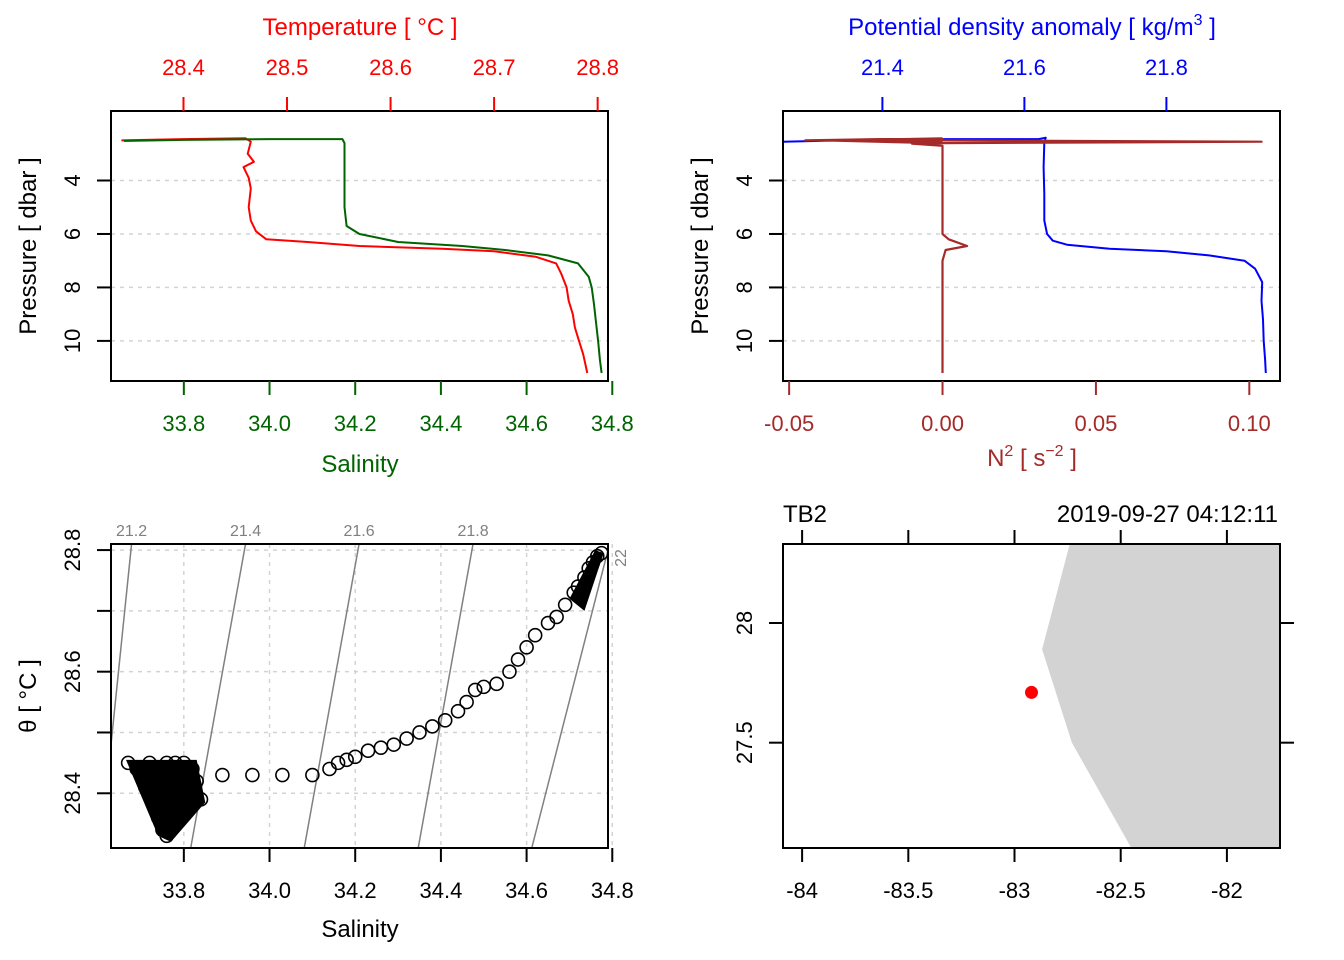 The height and width of the screenshot is (960, 1344). Describe the element at coordinates (1029, 458) in the screenshot. I see `n2-axis-title-mid: [ s` at that location.